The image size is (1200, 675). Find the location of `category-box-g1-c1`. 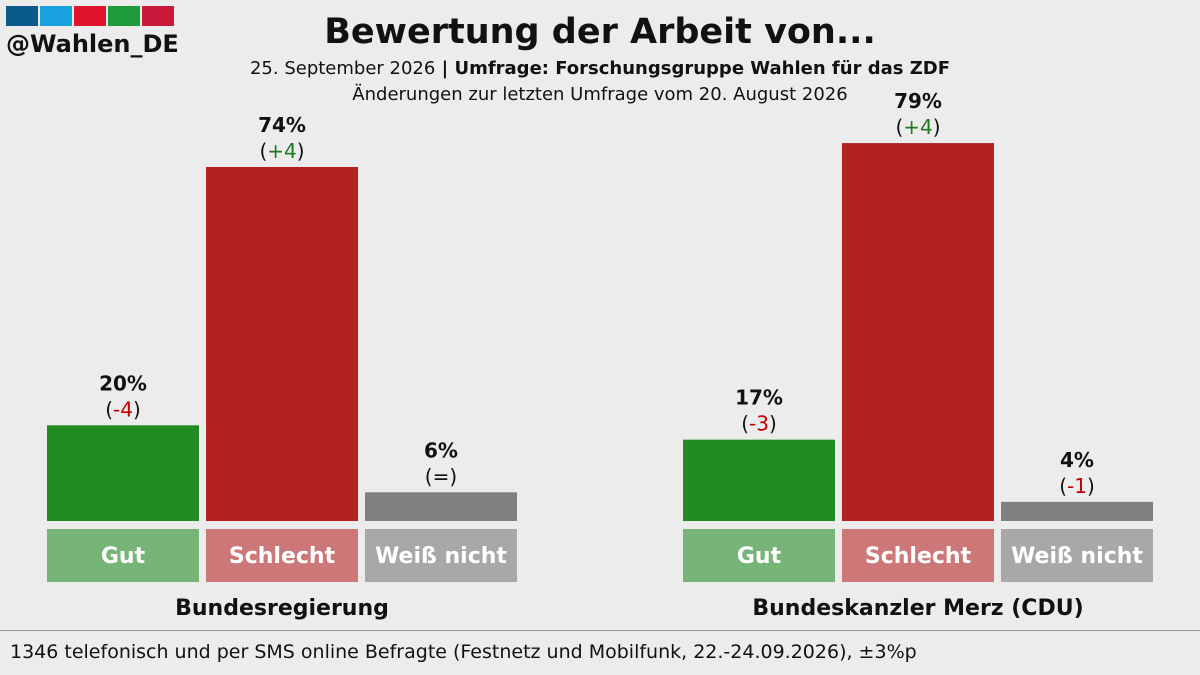

category-box-g1-c1 is located at coordinates (123, 555).